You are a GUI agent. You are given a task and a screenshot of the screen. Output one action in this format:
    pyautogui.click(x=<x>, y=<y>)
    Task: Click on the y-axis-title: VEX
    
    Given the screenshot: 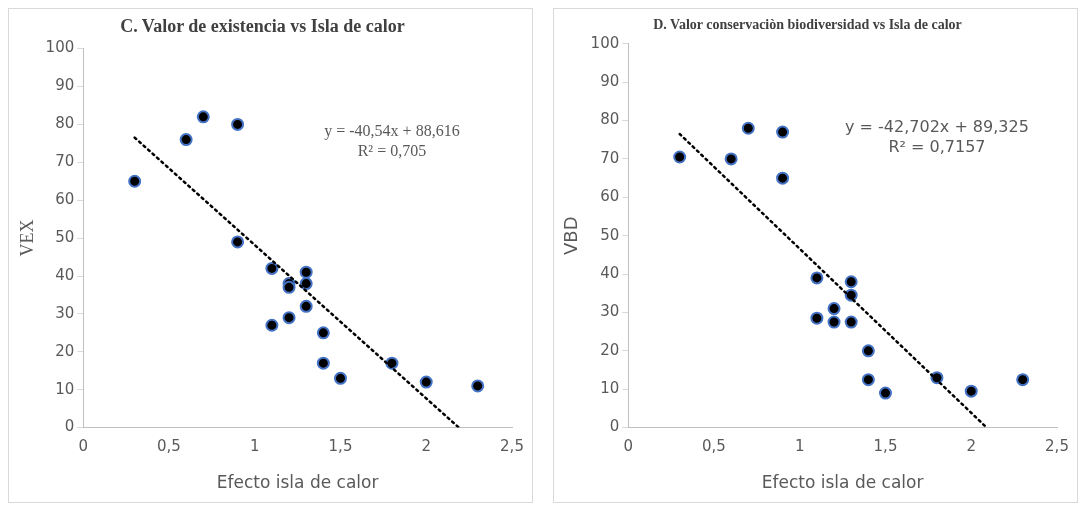 What is the action you would take?
    pyautogui.click(x=26, y=238)
    